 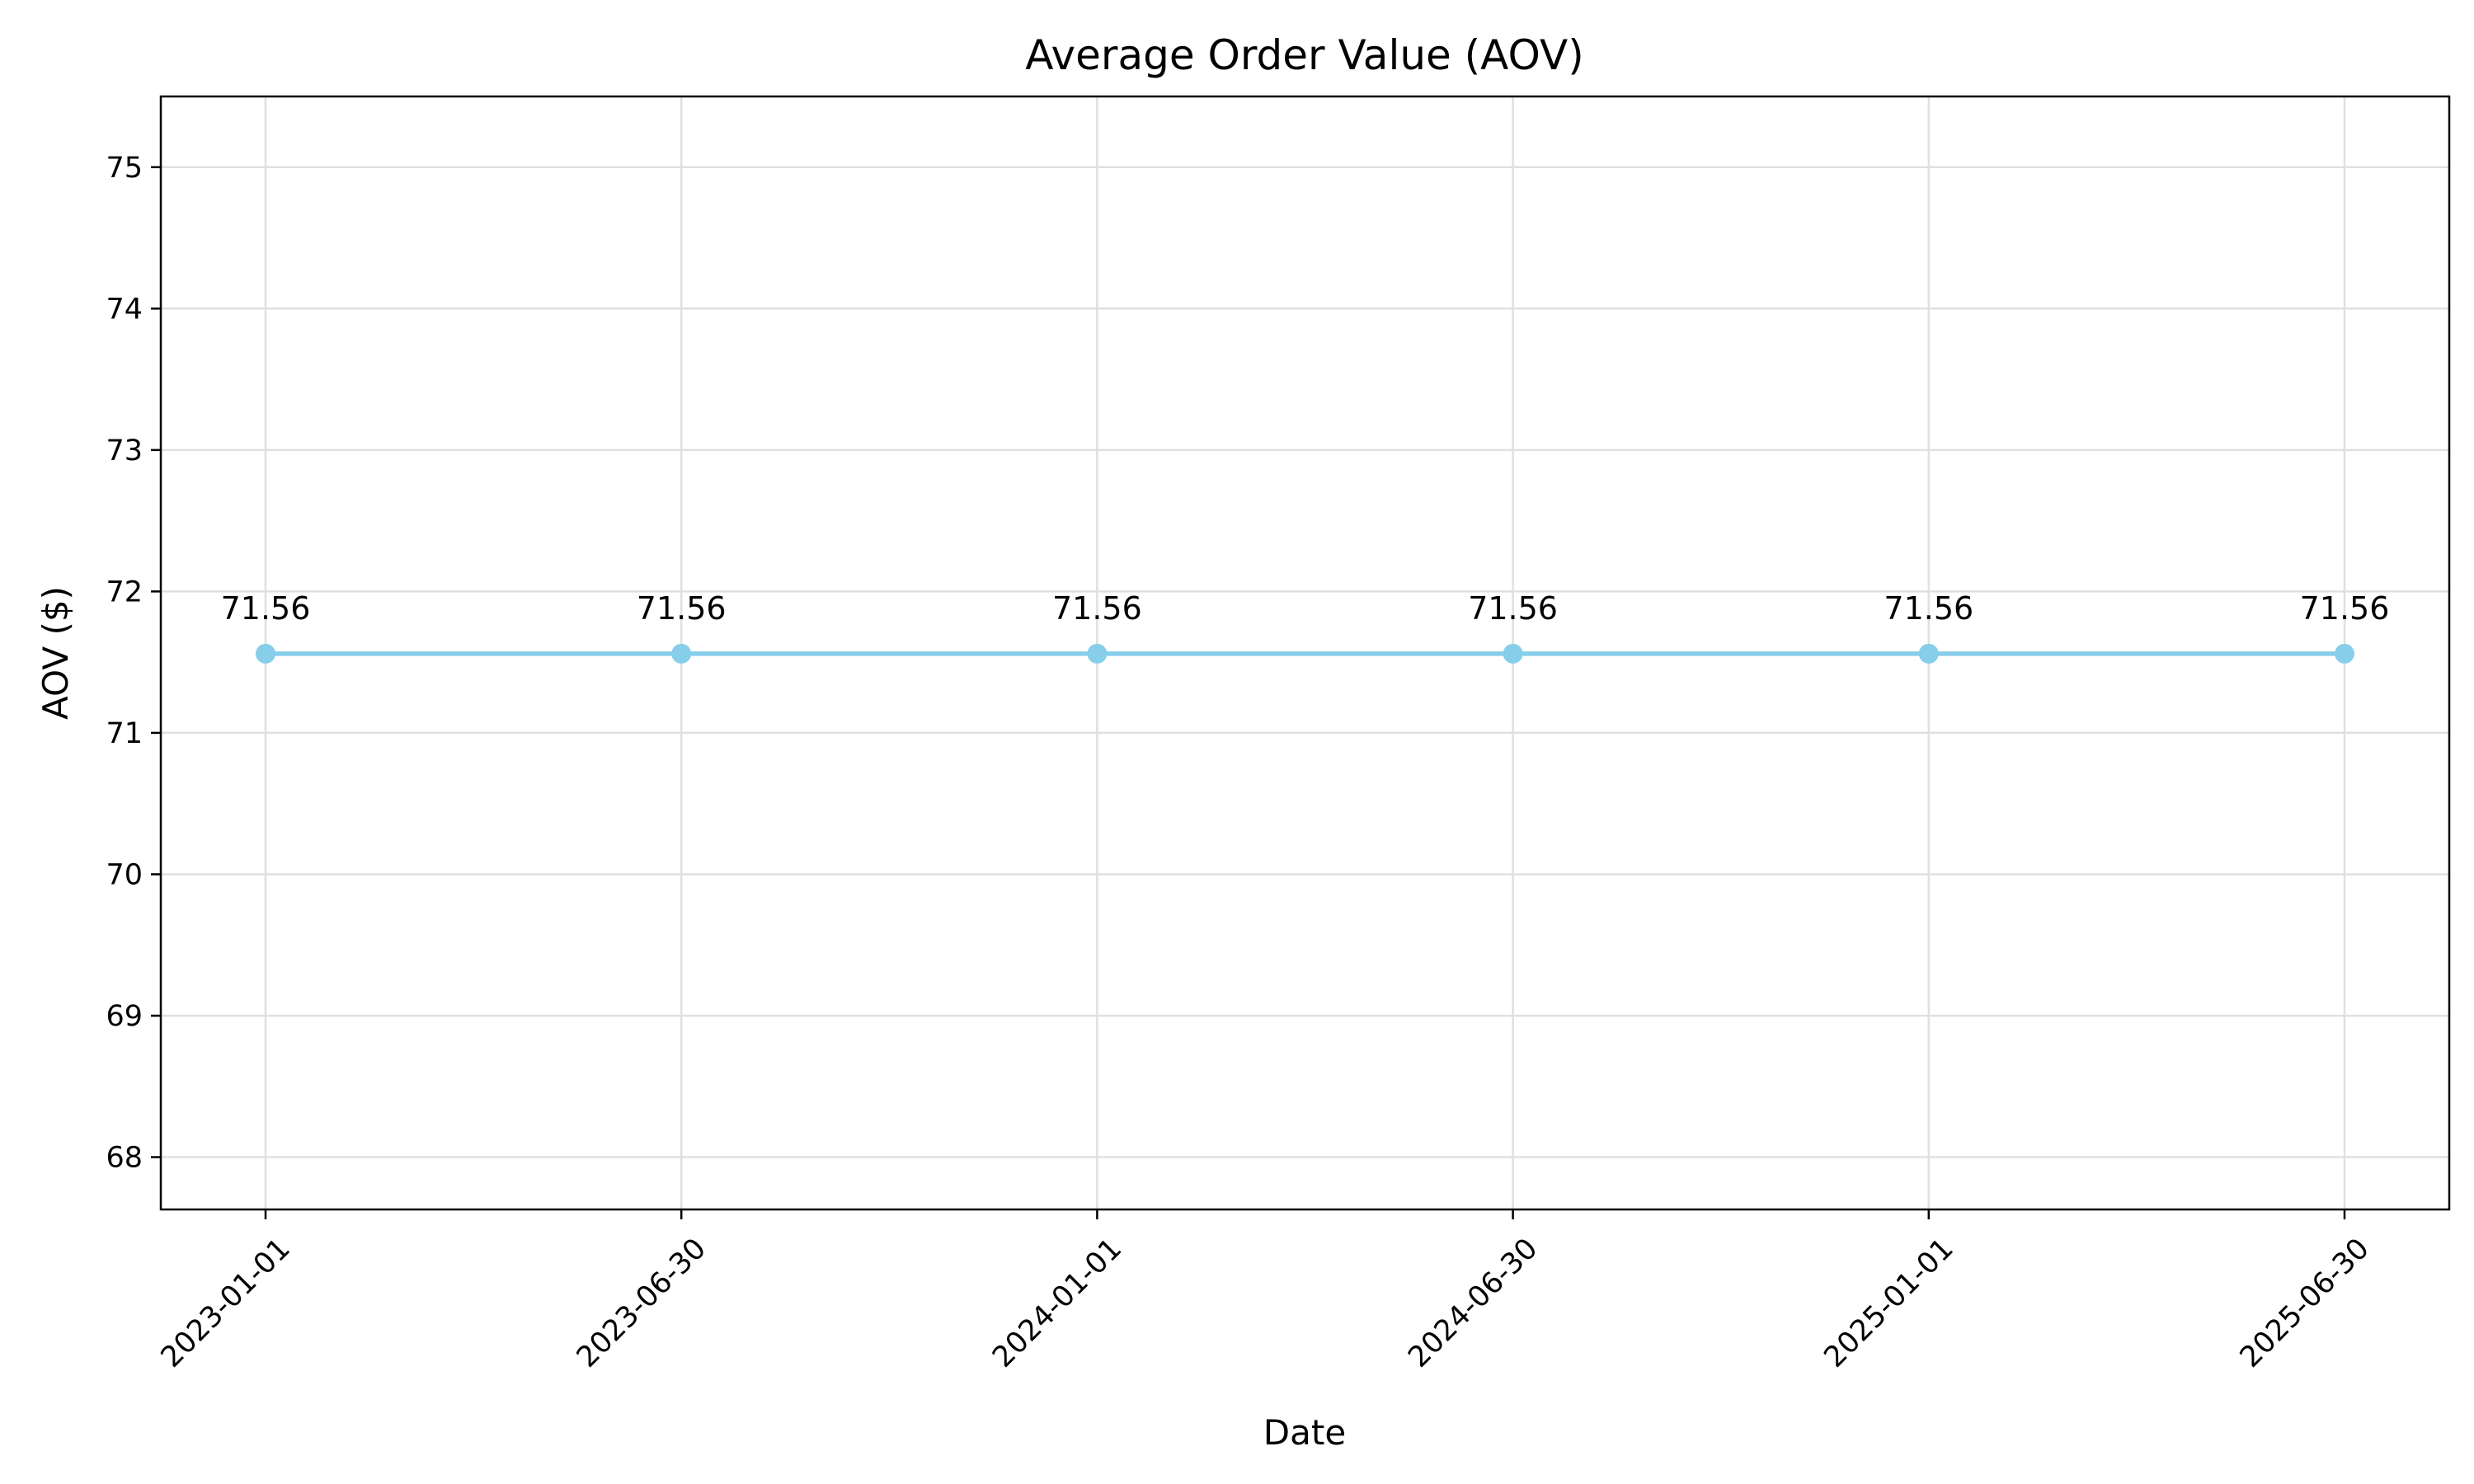 I want to click on y-tick-label: 72, so click(x=124, y=591).